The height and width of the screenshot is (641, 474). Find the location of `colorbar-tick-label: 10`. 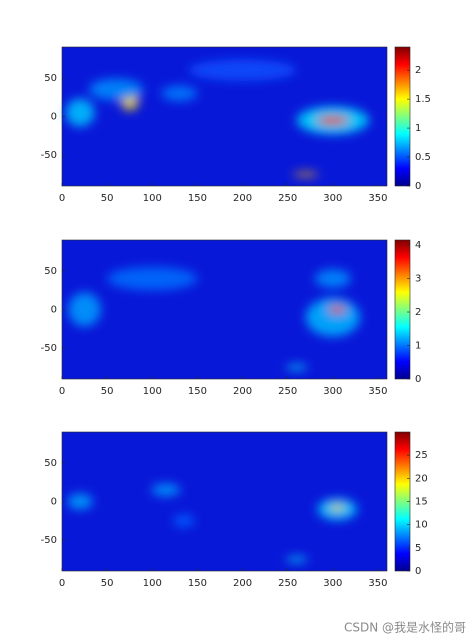

colorbar-tick-label: 10 is located at coordinates (421, 525).